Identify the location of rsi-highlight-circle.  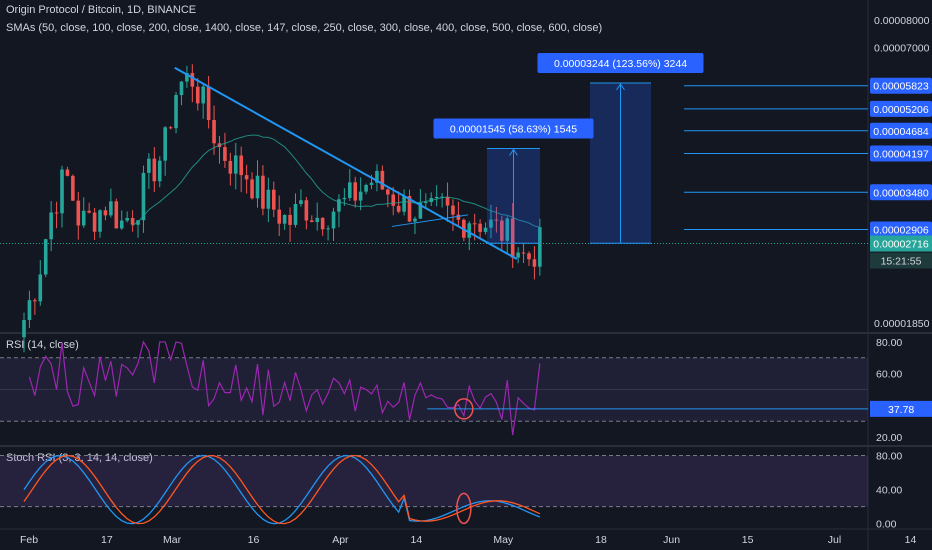
(464, 409).